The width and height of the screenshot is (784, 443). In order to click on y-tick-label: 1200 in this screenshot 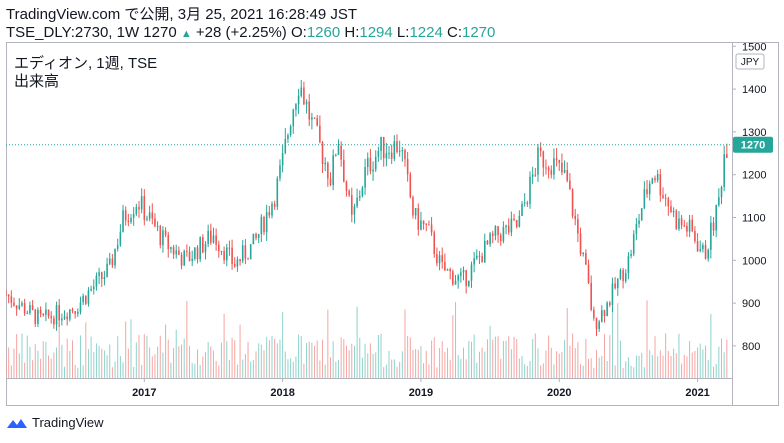, I will do `click(754, 176)`.